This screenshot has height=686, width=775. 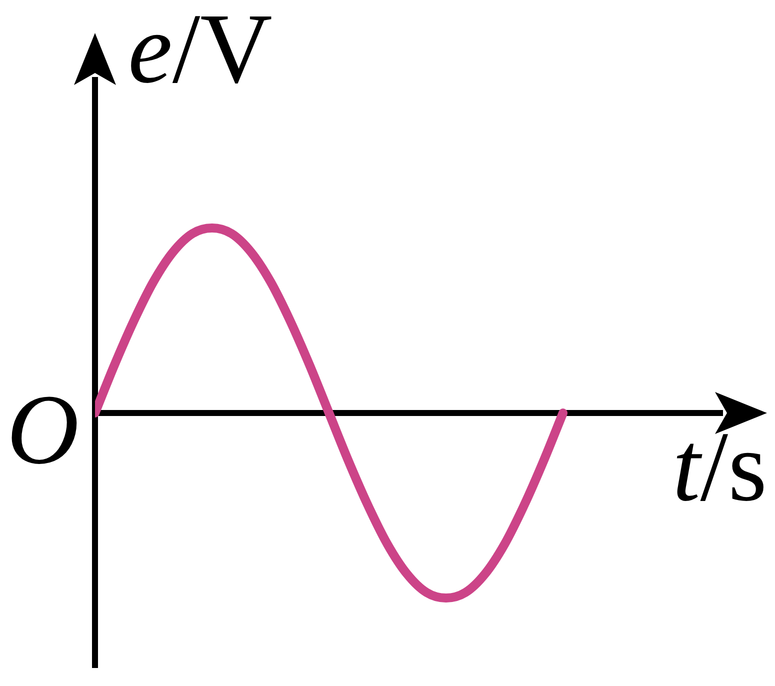 I want to click on x-axis-title: t/s, so click(x=720, y=466).